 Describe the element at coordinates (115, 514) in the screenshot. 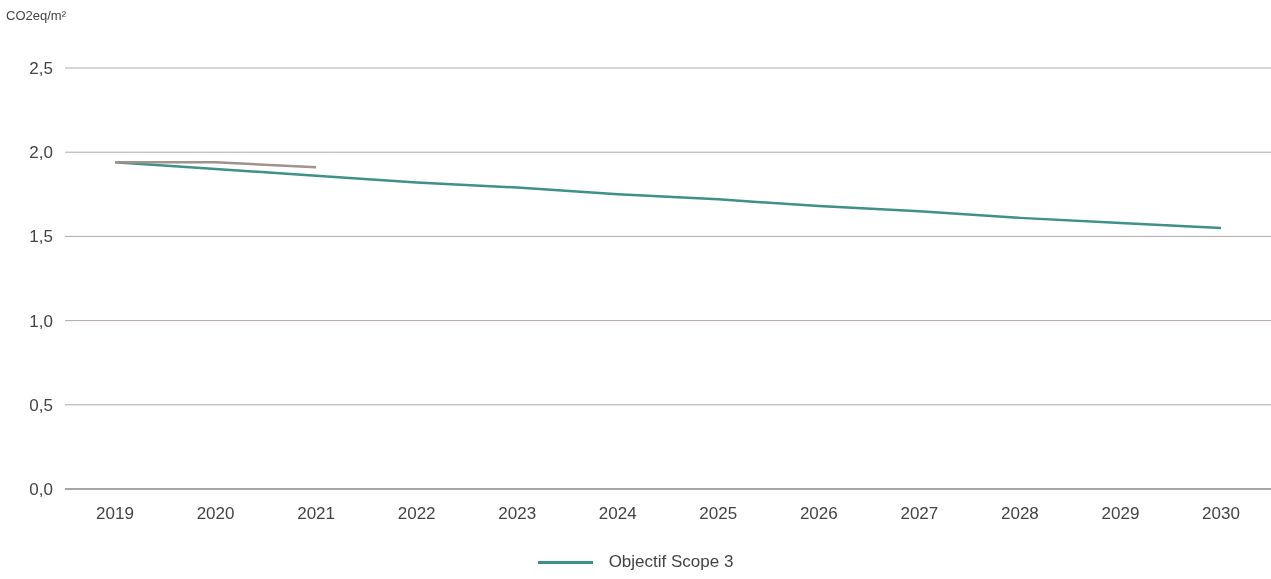

I see `x-tick-label: 2019` at that location.